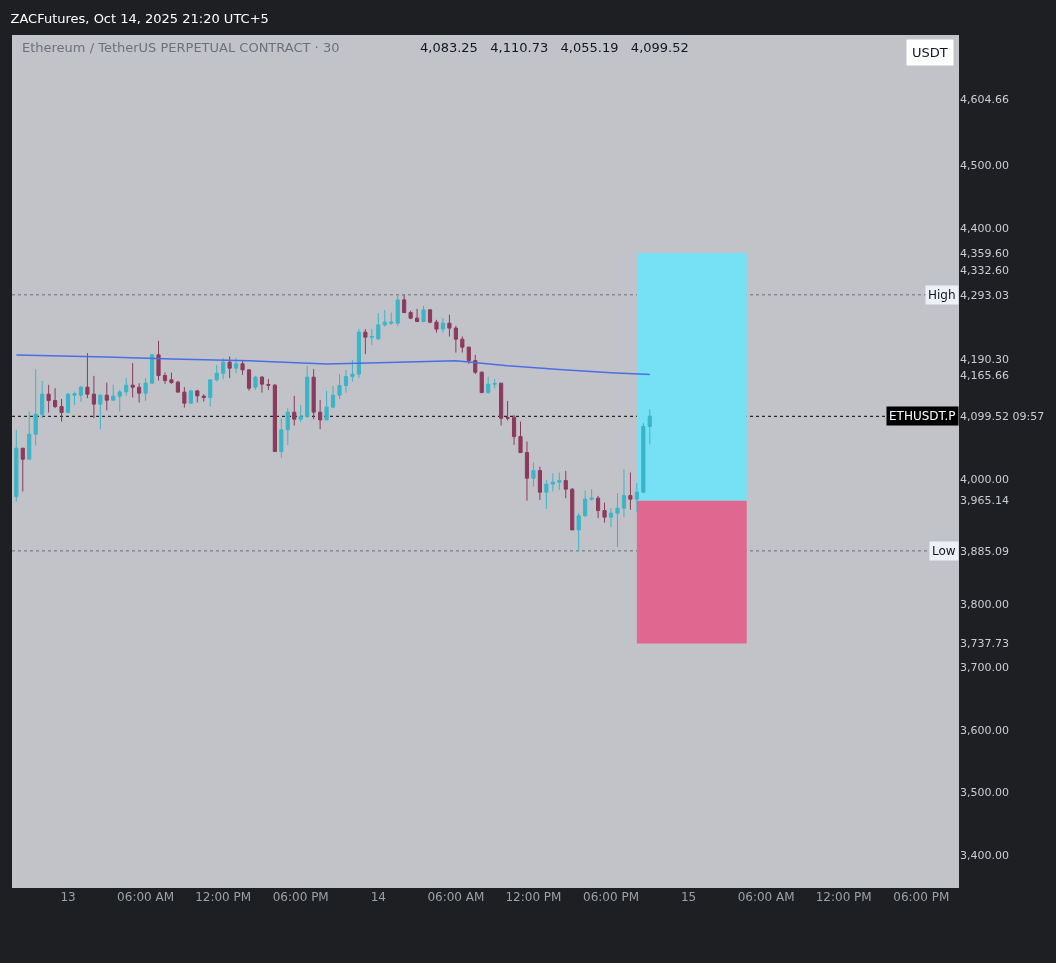 This screenshot has width=1056, height=963. Describe the element at coordinates (984, 253) in the screenshot. I see `y-tick-label: 4,359.60` at that location.